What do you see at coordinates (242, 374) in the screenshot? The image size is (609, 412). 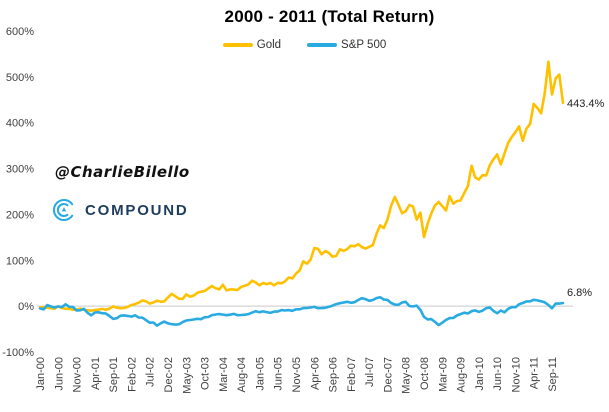 I see `x-axis-tick-label: Aug-04` at bounding box center [242, 374].